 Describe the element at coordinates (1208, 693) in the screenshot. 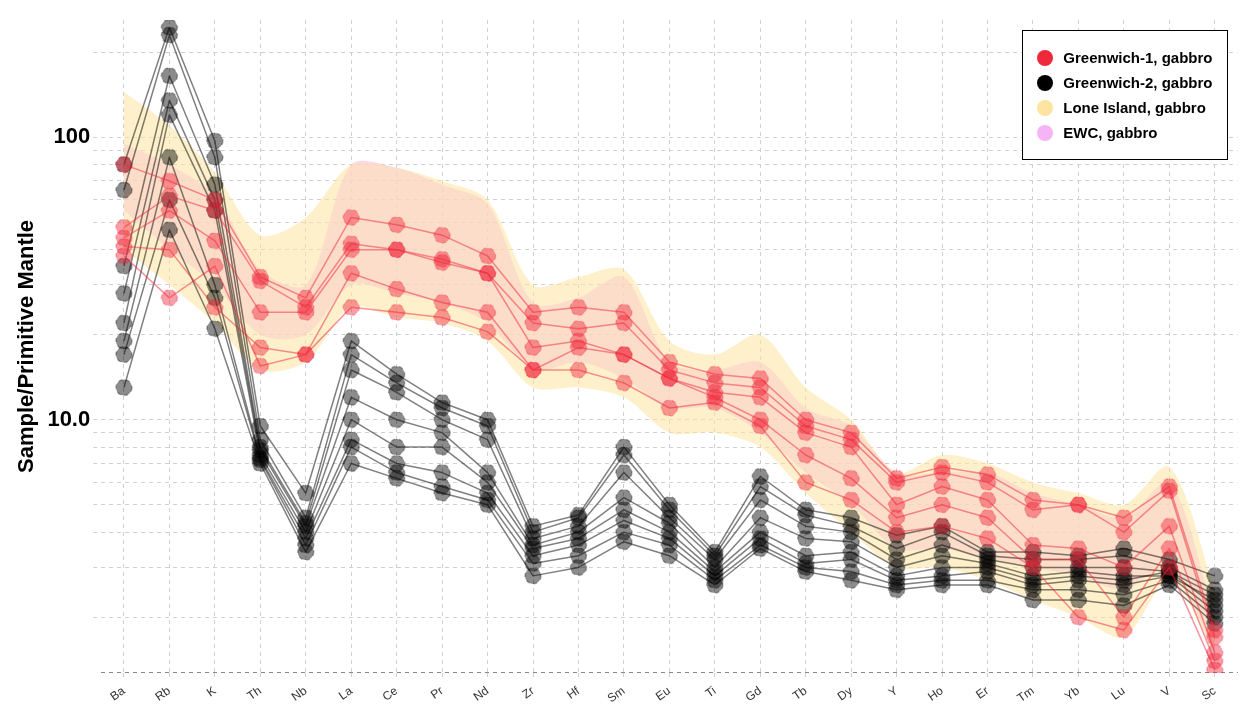

I see `x-tick-label: Sc` at that location.